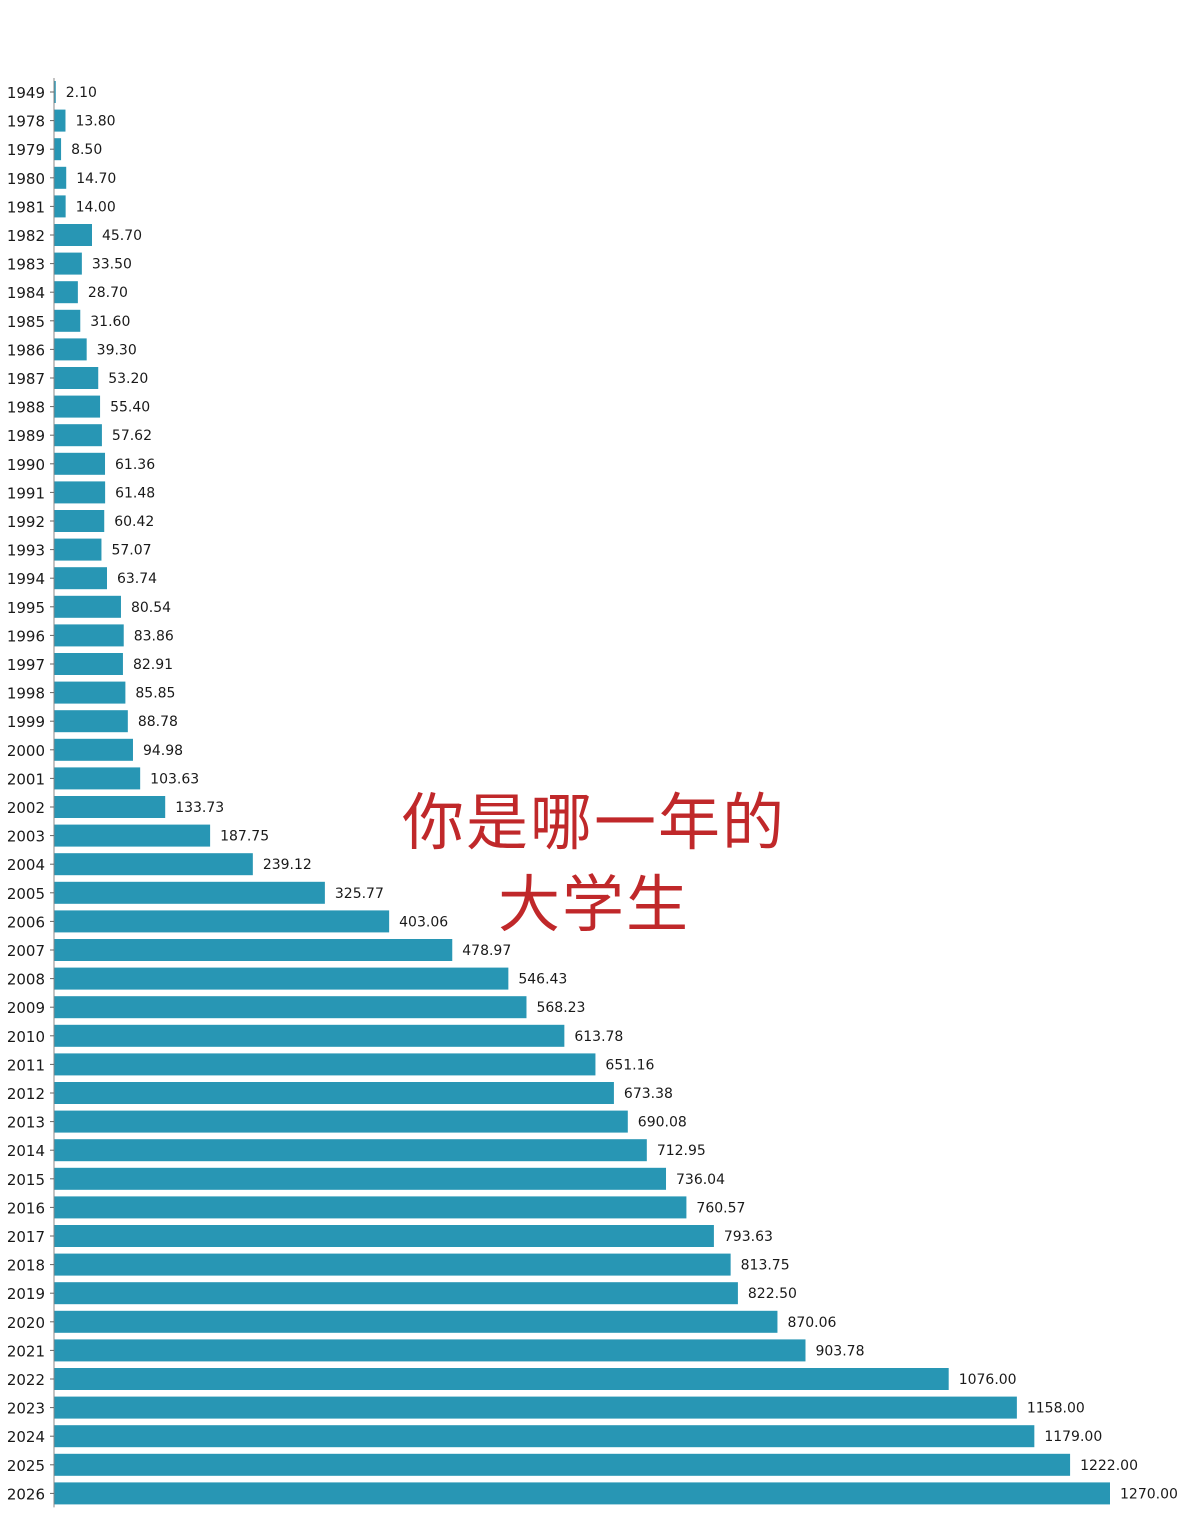 The width and height of the screenshot is (1186, 1526). What do you see at coordinates (26, 694) in the screenshot?
I see `category-label-1998: 1998` at bounding box center [26, 694].